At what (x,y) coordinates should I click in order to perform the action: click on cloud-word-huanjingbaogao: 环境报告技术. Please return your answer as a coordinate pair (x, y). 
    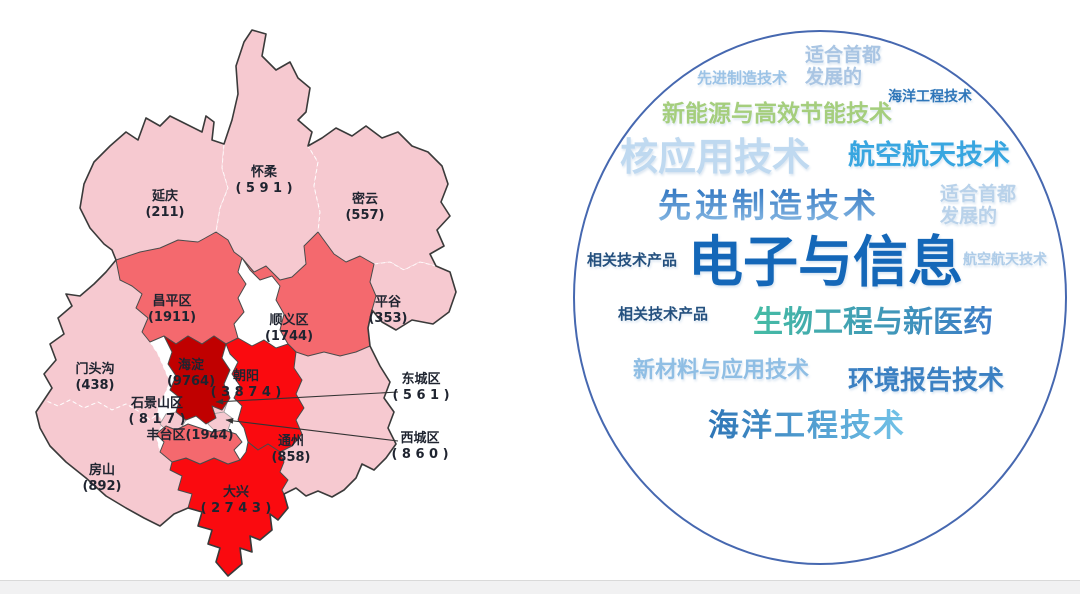
    Looking at the image, I should click on (926, 381).